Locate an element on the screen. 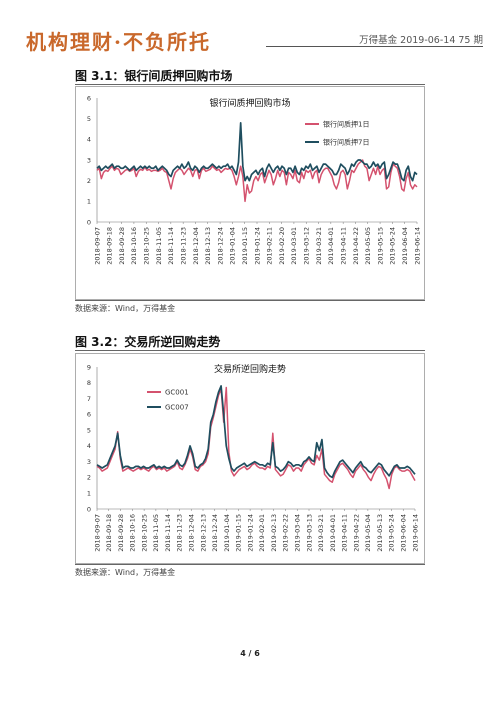 This screenshot has height=706, width=500. x-tick-label: 2019-02-11 is located at coordinates (270, 246).